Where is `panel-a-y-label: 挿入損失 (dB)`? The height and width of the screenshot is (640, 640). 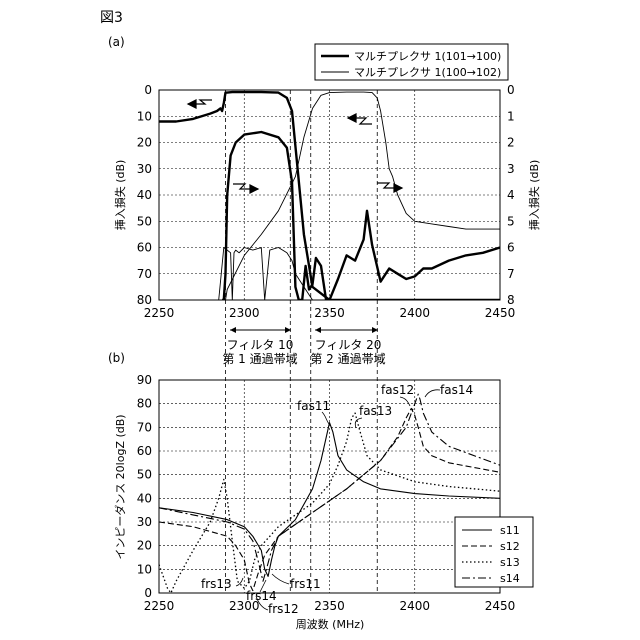
panel-a-y-label: 挿入損失 (dB) is located at coordinates (120, 195).